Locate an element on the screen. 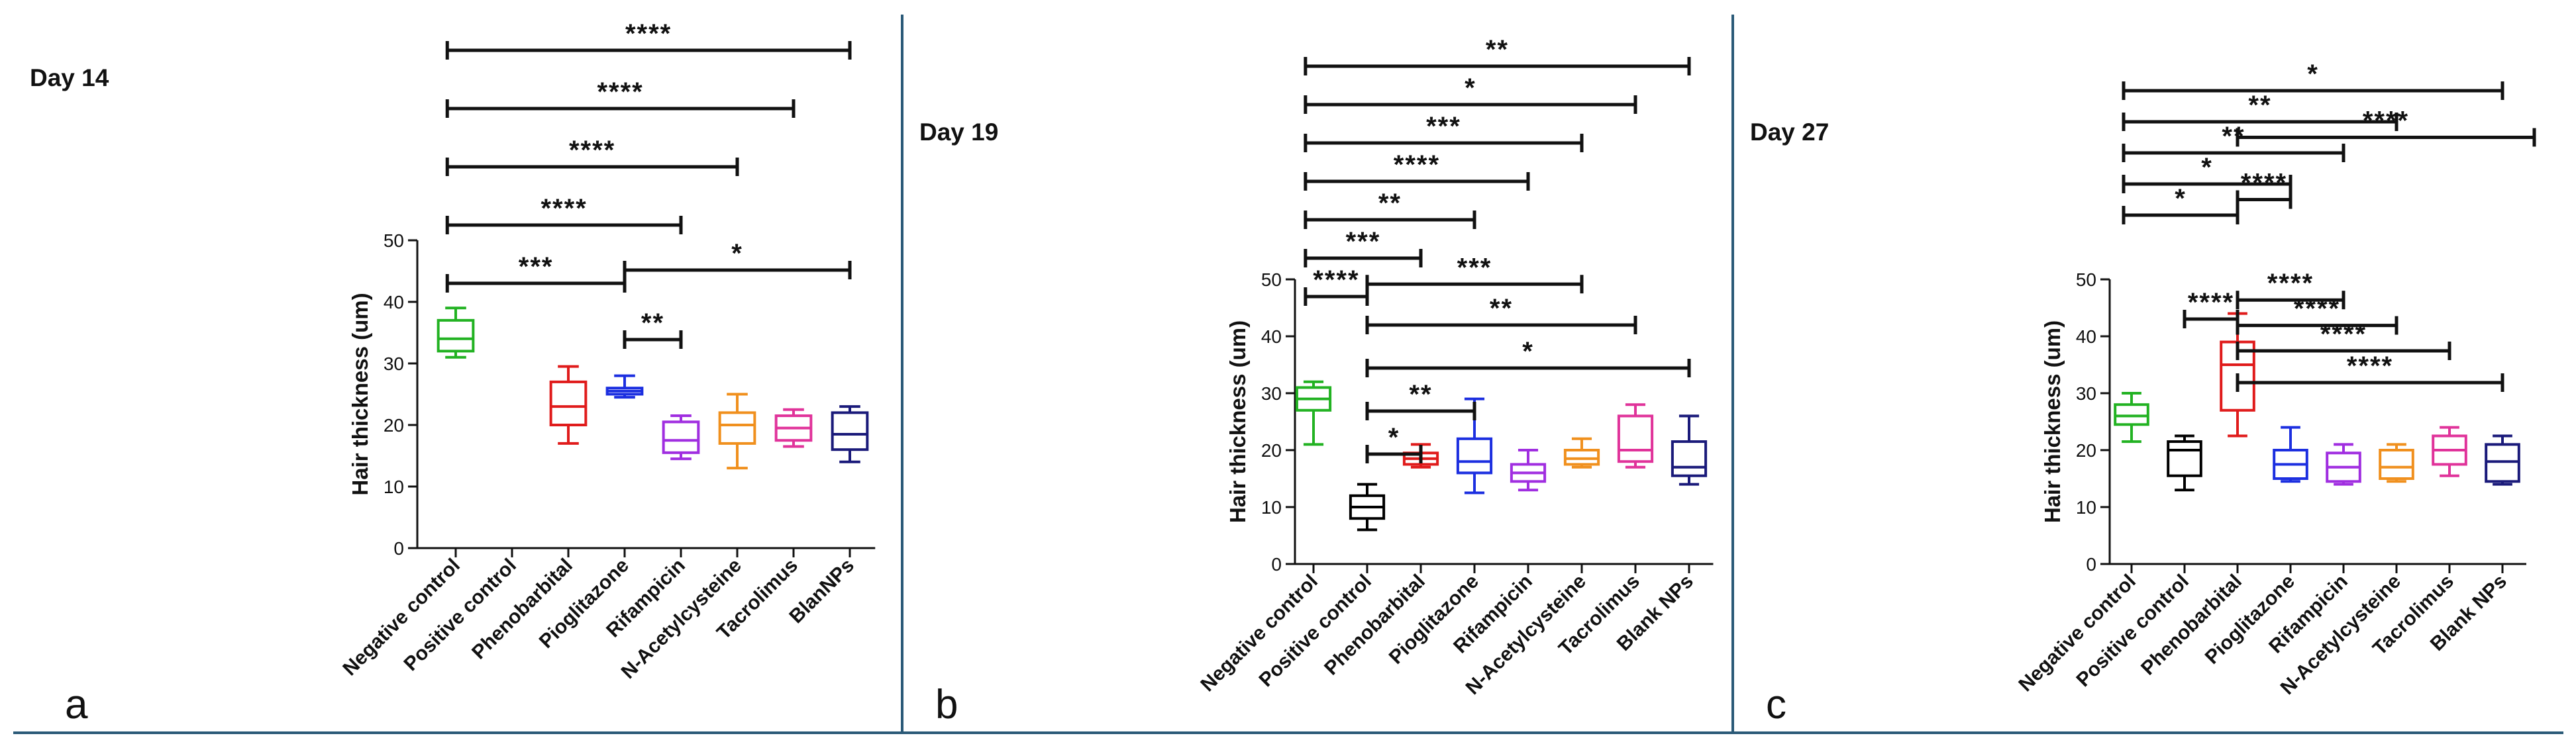 This screenshot has width=2576, height=750. x-category-label: Phenobarbital is located at coordinates (522, 609).